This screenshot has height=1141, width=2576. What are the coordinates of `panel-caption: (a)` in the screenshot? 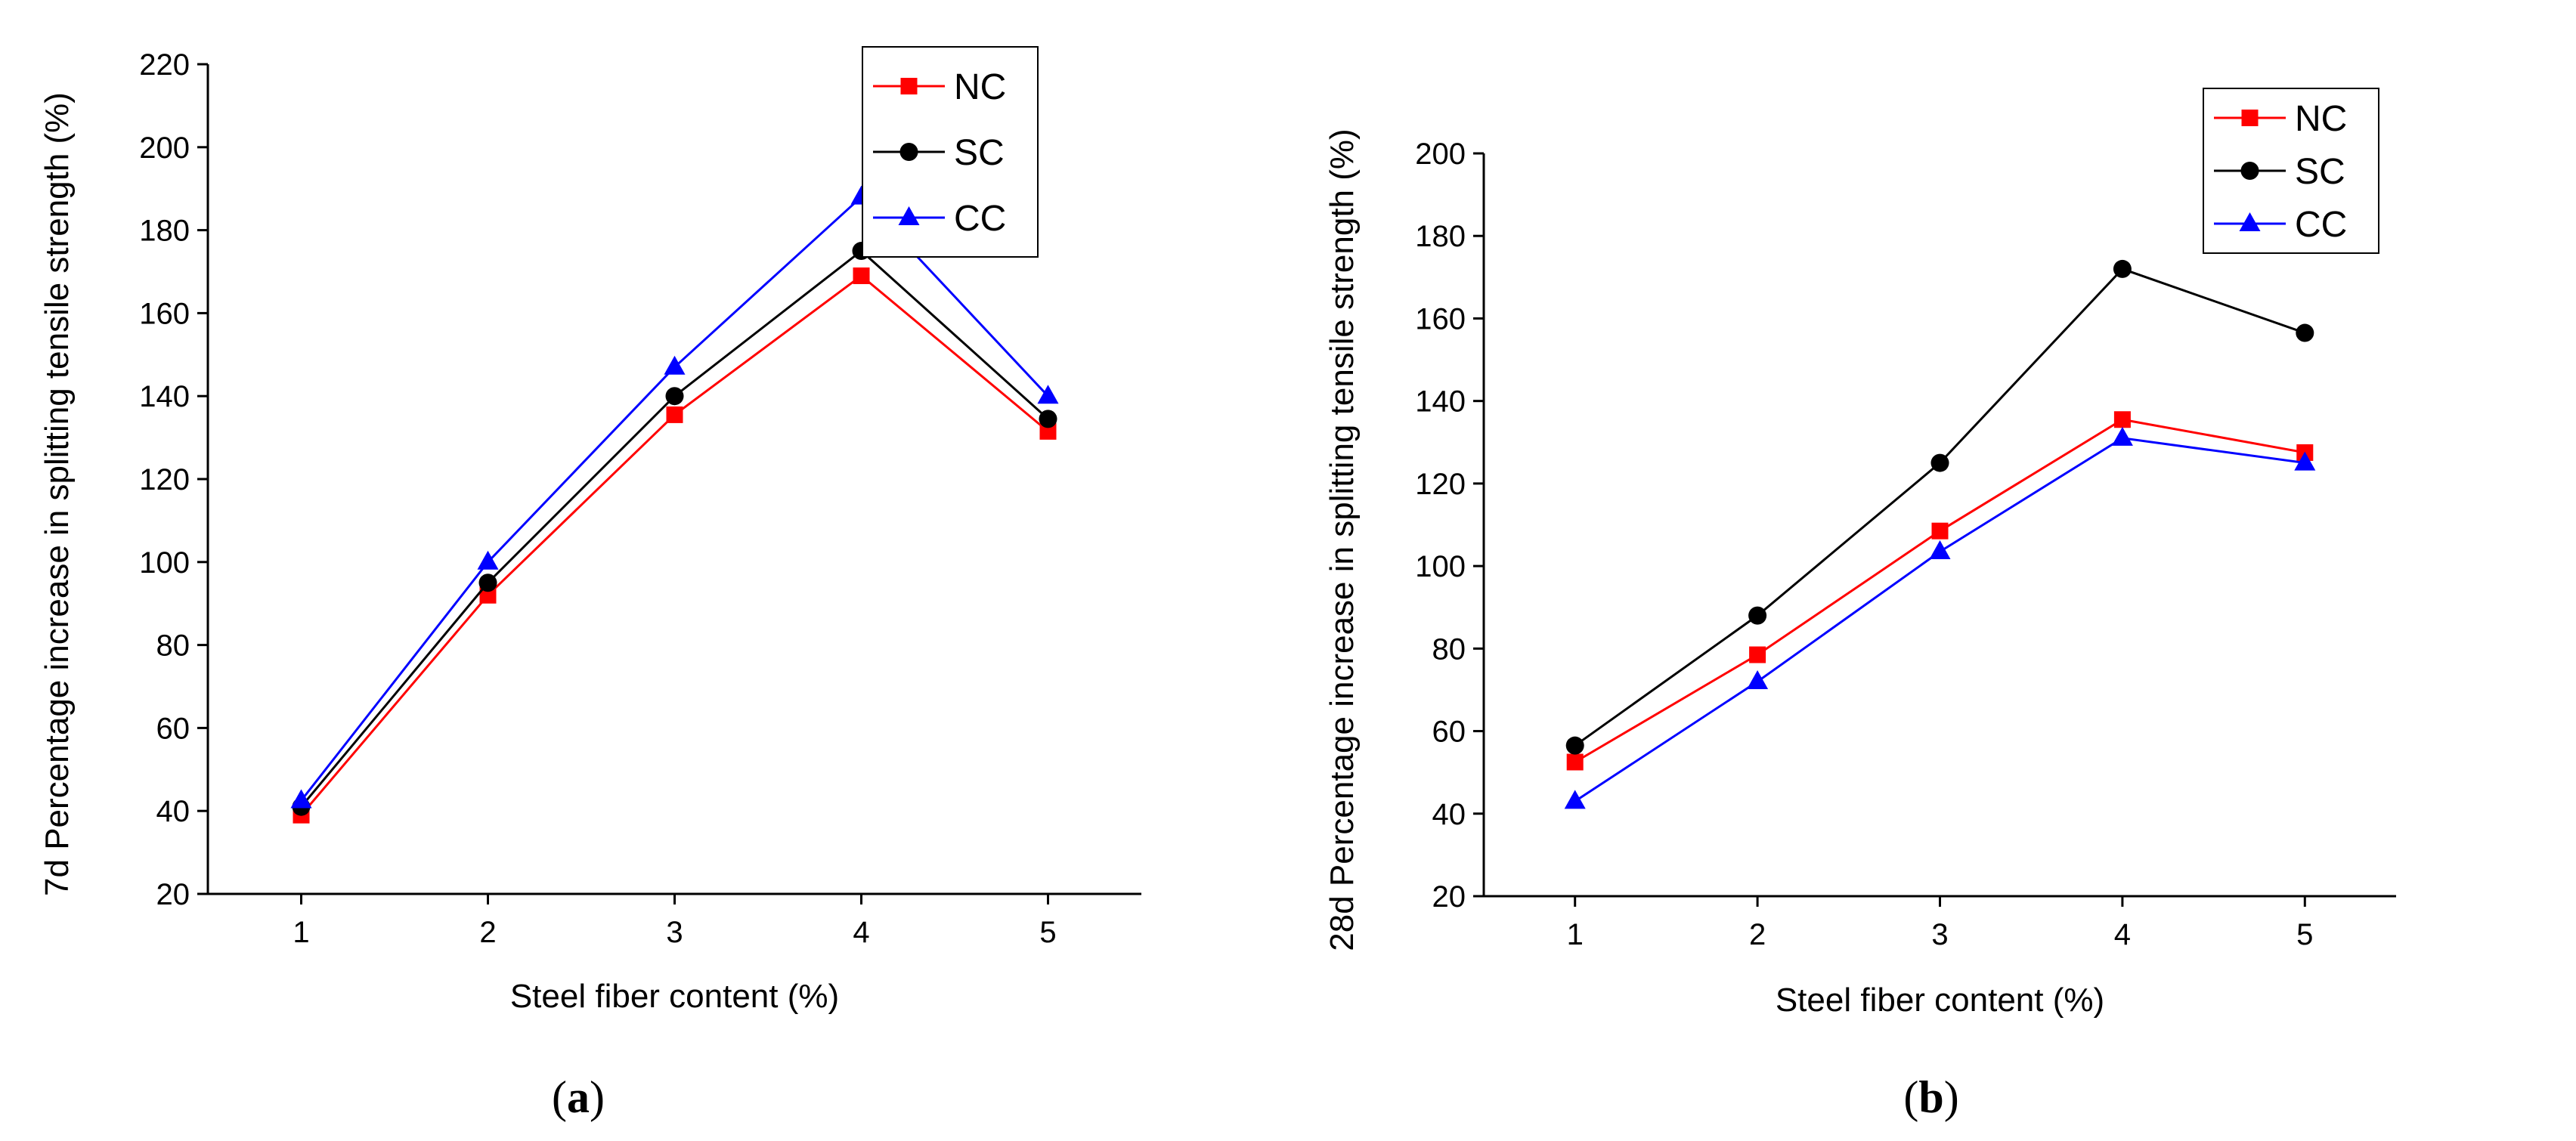 It's located at (578, 1097).